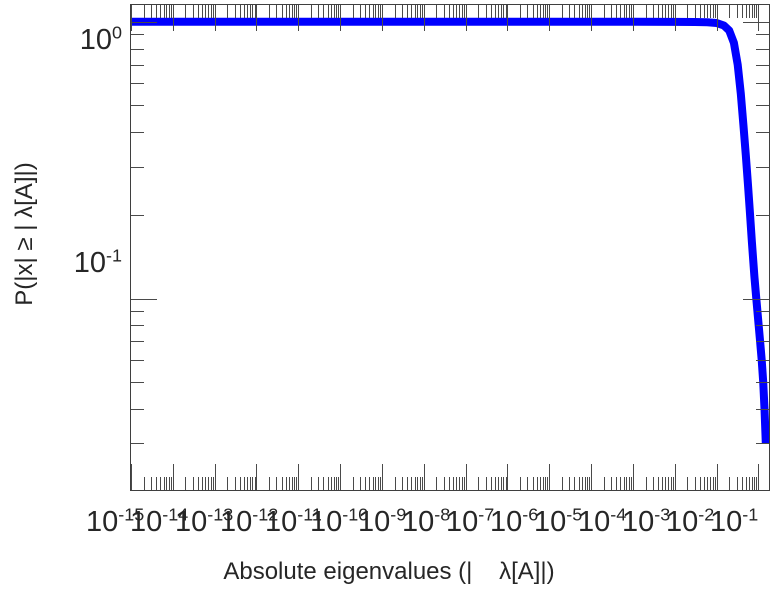  What do you see at coordinates (159, 521) in the screenshot?
I see `x-tick-label-1: 10-14` at bounding box center [159, 521].